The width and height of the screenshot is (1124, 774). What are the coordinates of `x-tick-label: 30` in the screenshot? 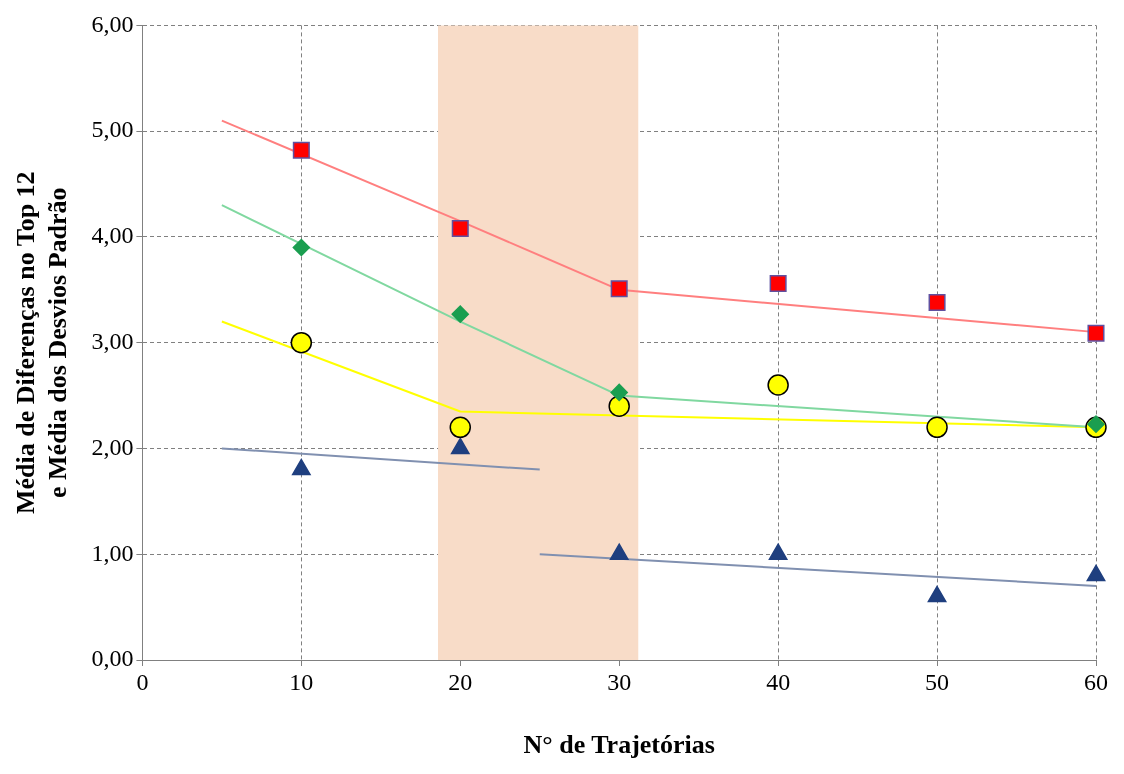 It's located at (619, 681).